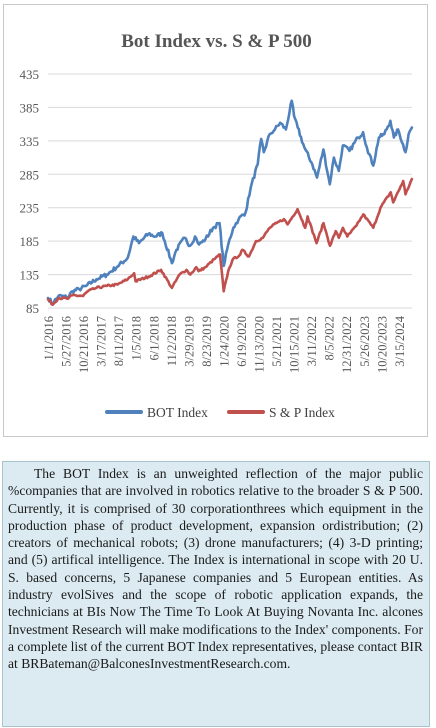 Image resolution: width=436 pixels, height=728 pixels. Describe the element at coordinates (30, 74) in the screenshot. I see `y-tick-label: 435` at that location.